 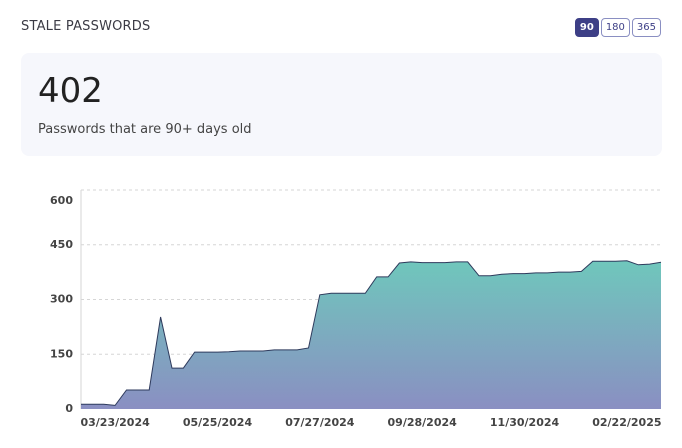 What do you see at coordinates (69, 408) in the screenshot?
I see `y-tick-label: 0` at bounding box center [69, 408].